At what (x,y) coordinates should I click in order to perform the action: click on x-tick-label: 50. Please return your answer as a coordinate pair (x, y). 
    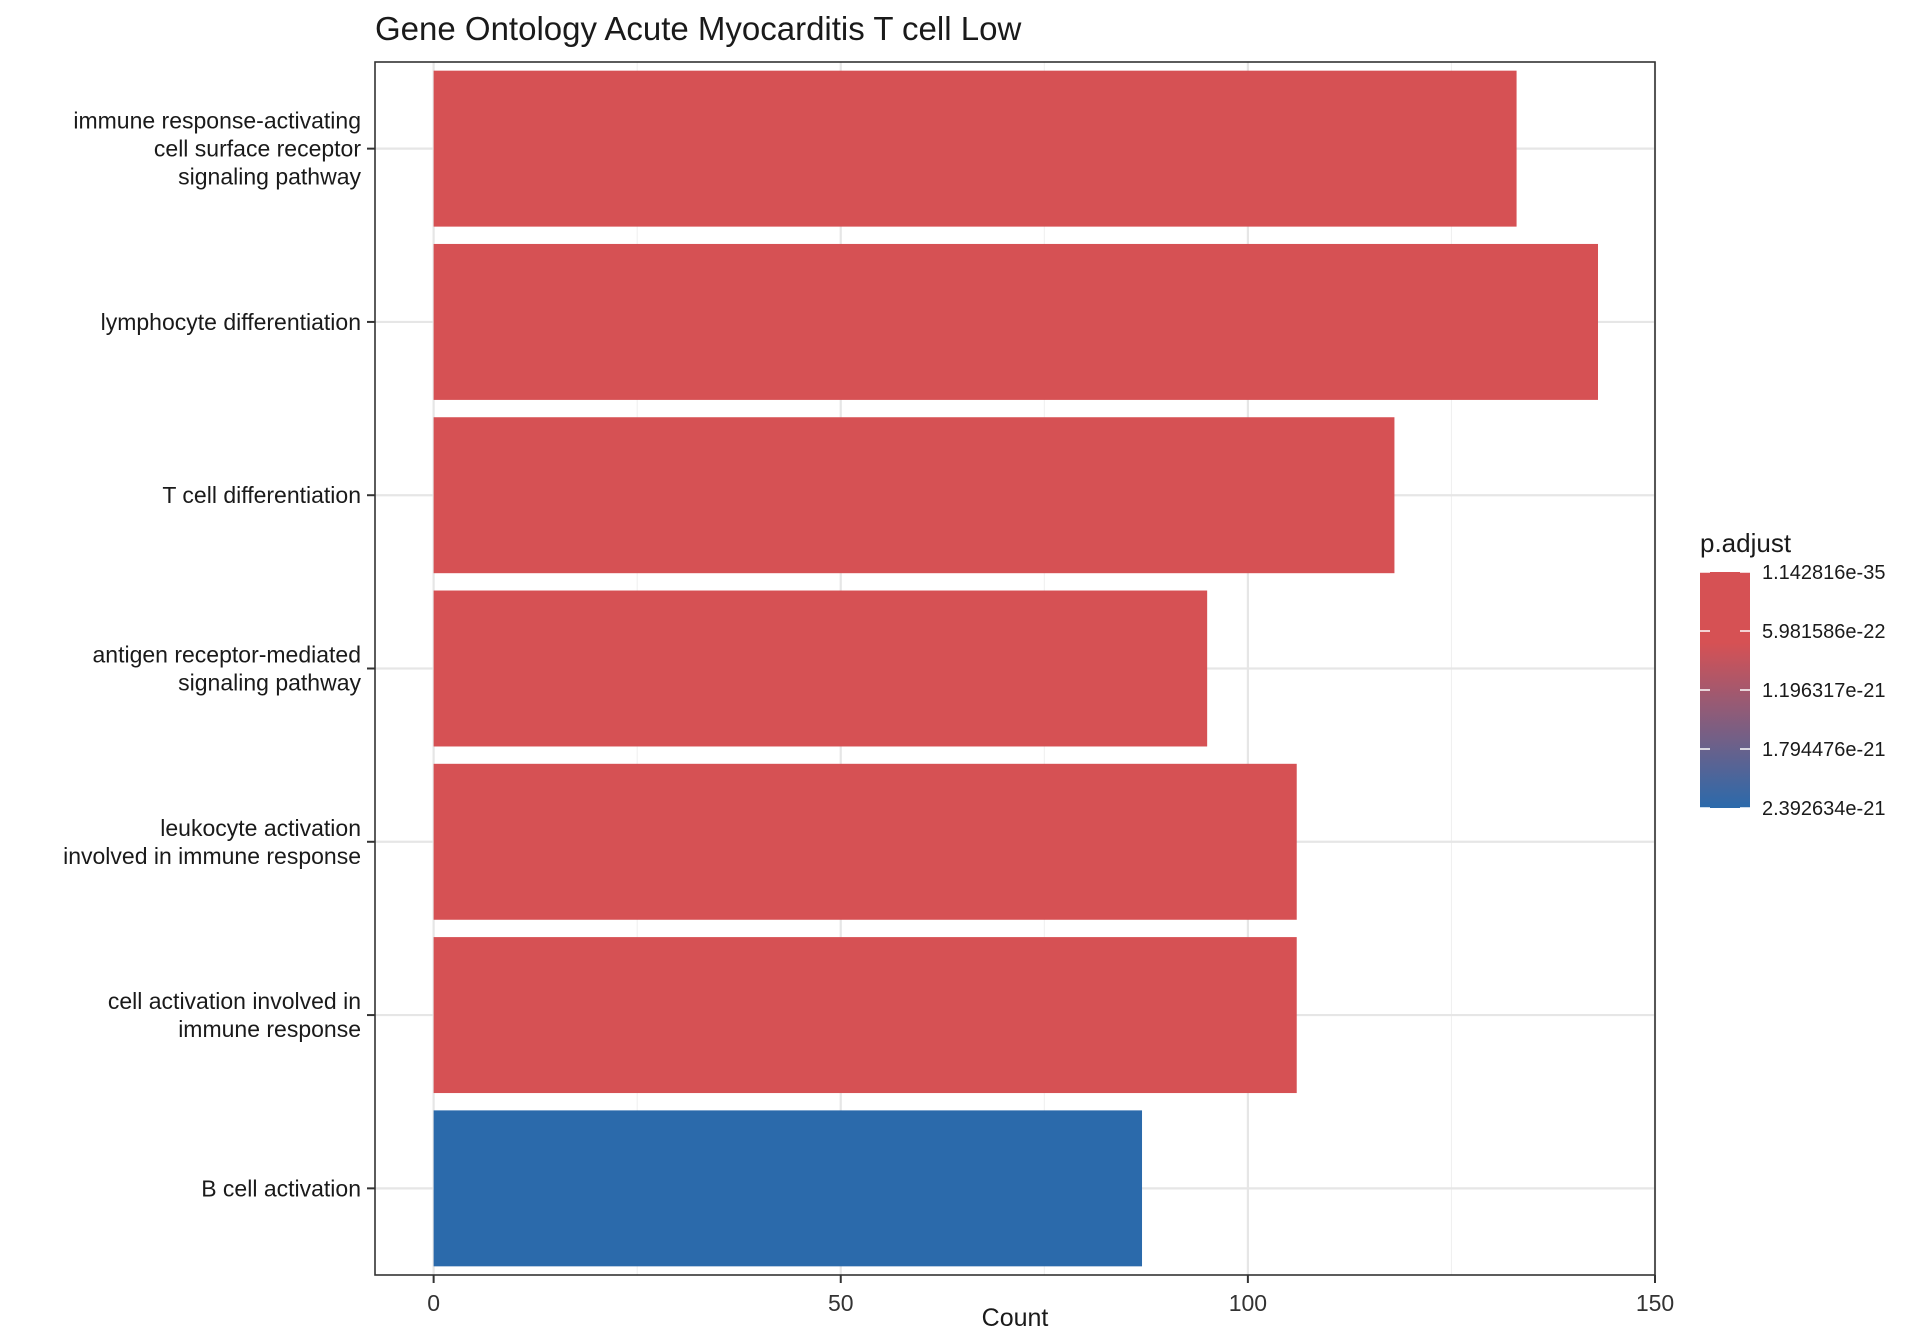
    Looking at the image, I should click on (841, 1303).